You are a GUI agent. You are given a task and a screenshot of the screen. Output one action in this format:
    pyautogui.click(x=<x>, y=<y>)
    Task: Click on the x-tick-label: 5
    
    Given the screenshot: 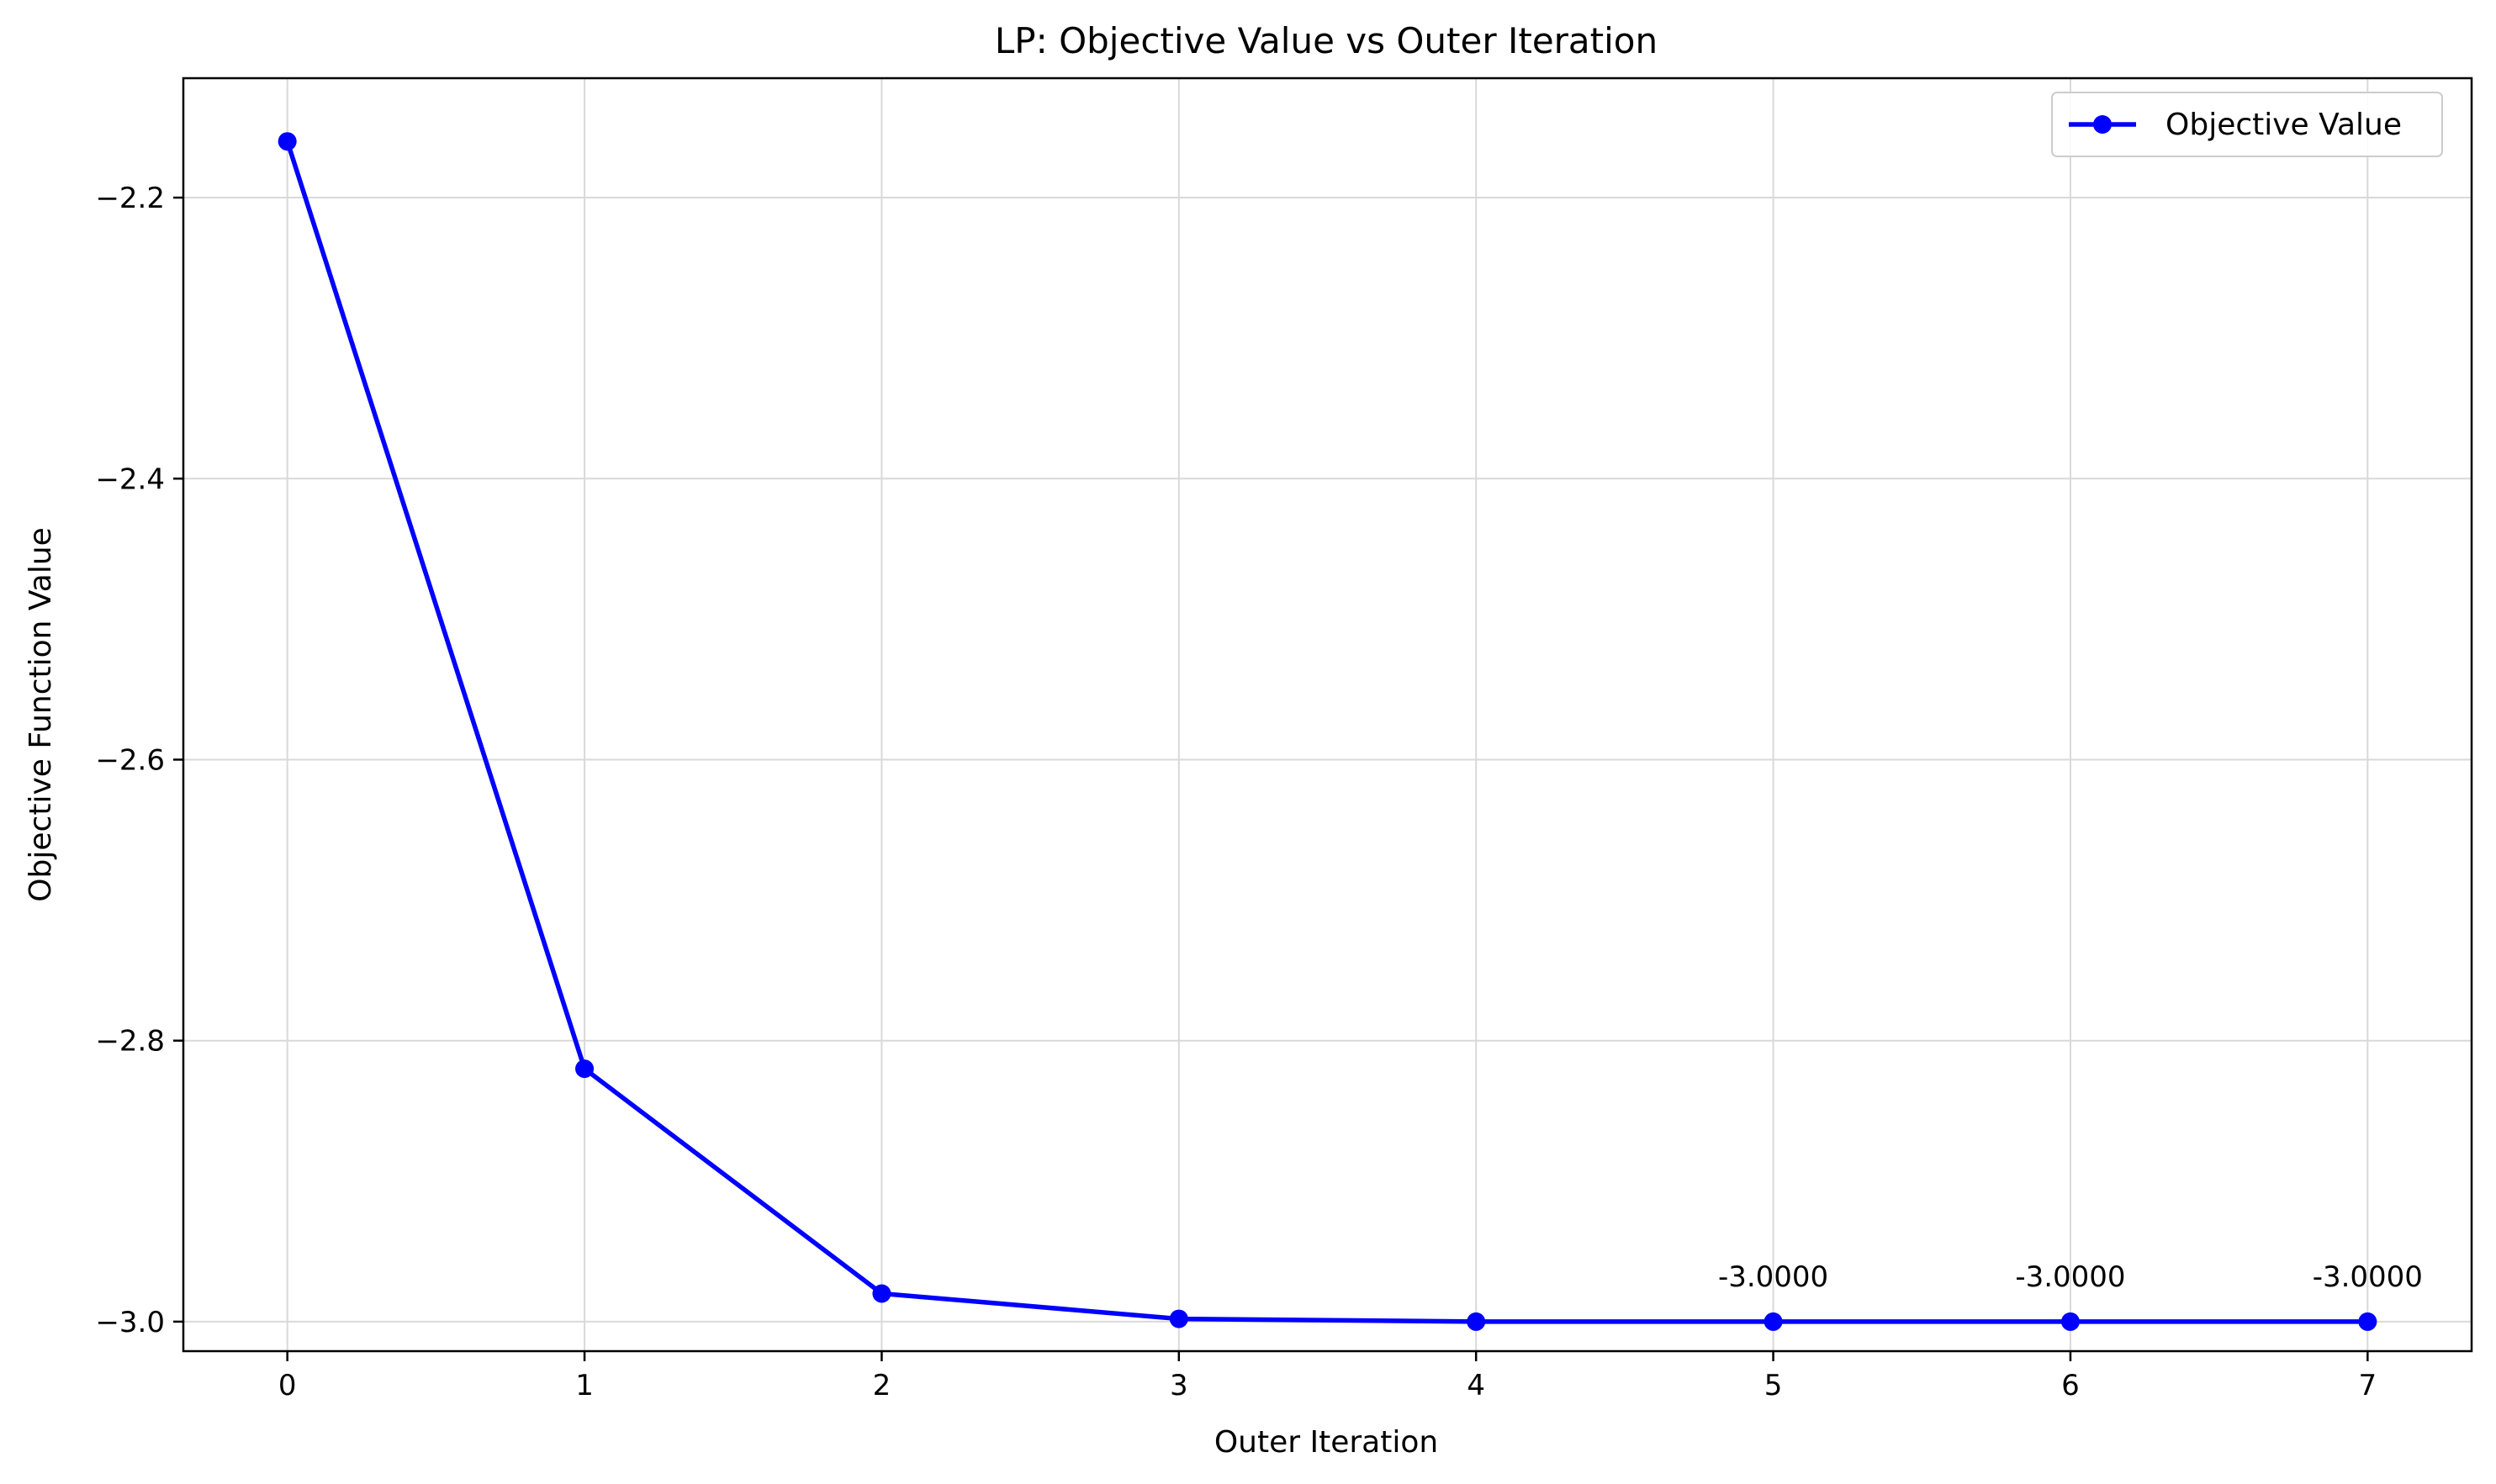 What is the action you would take?
    pyautogui.click(x=1773, y=1385)
    